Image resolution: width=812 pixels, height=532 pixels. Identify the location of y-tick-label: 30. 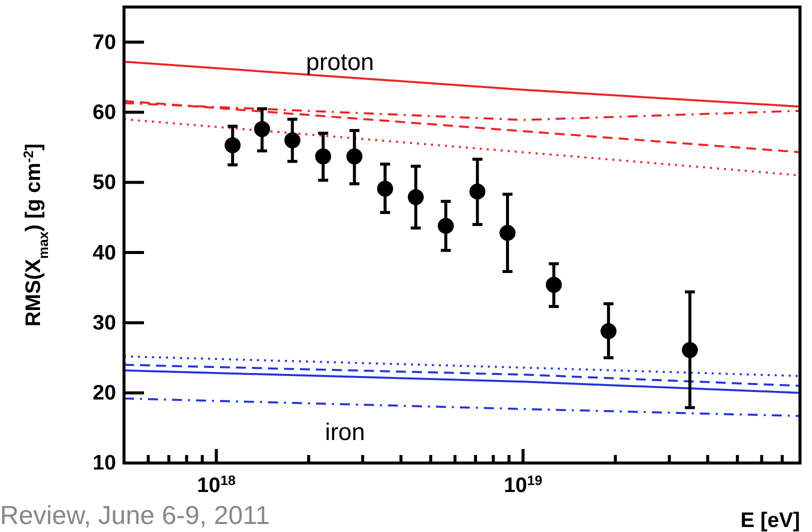
(104, 322).